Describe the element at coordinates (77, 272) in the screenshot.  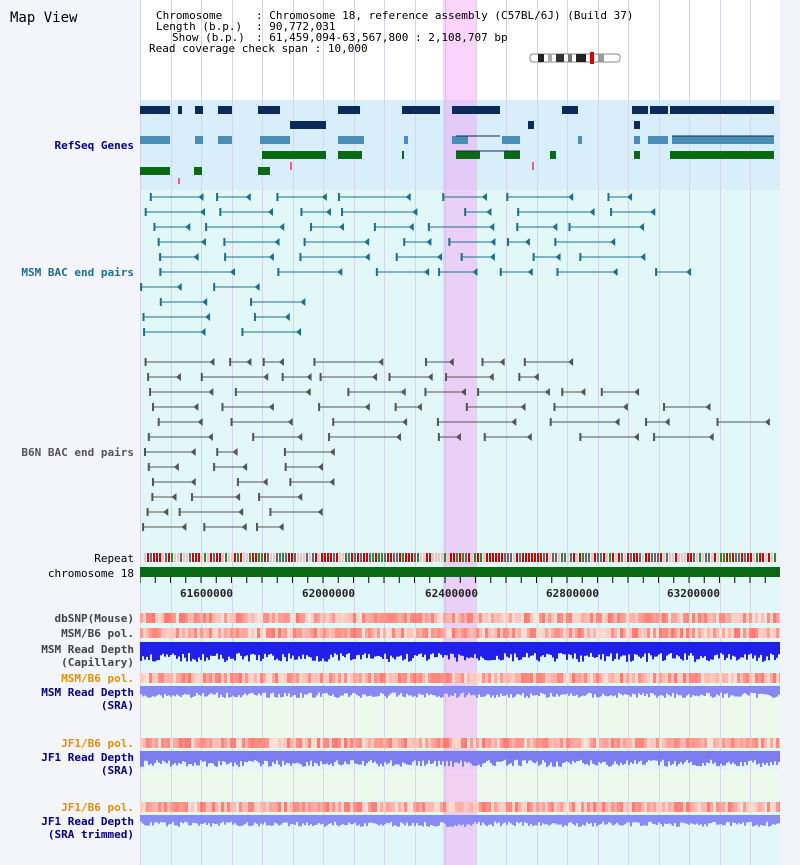
I see `track-label-msm-bac: MSM BAC end pairs` at that location.